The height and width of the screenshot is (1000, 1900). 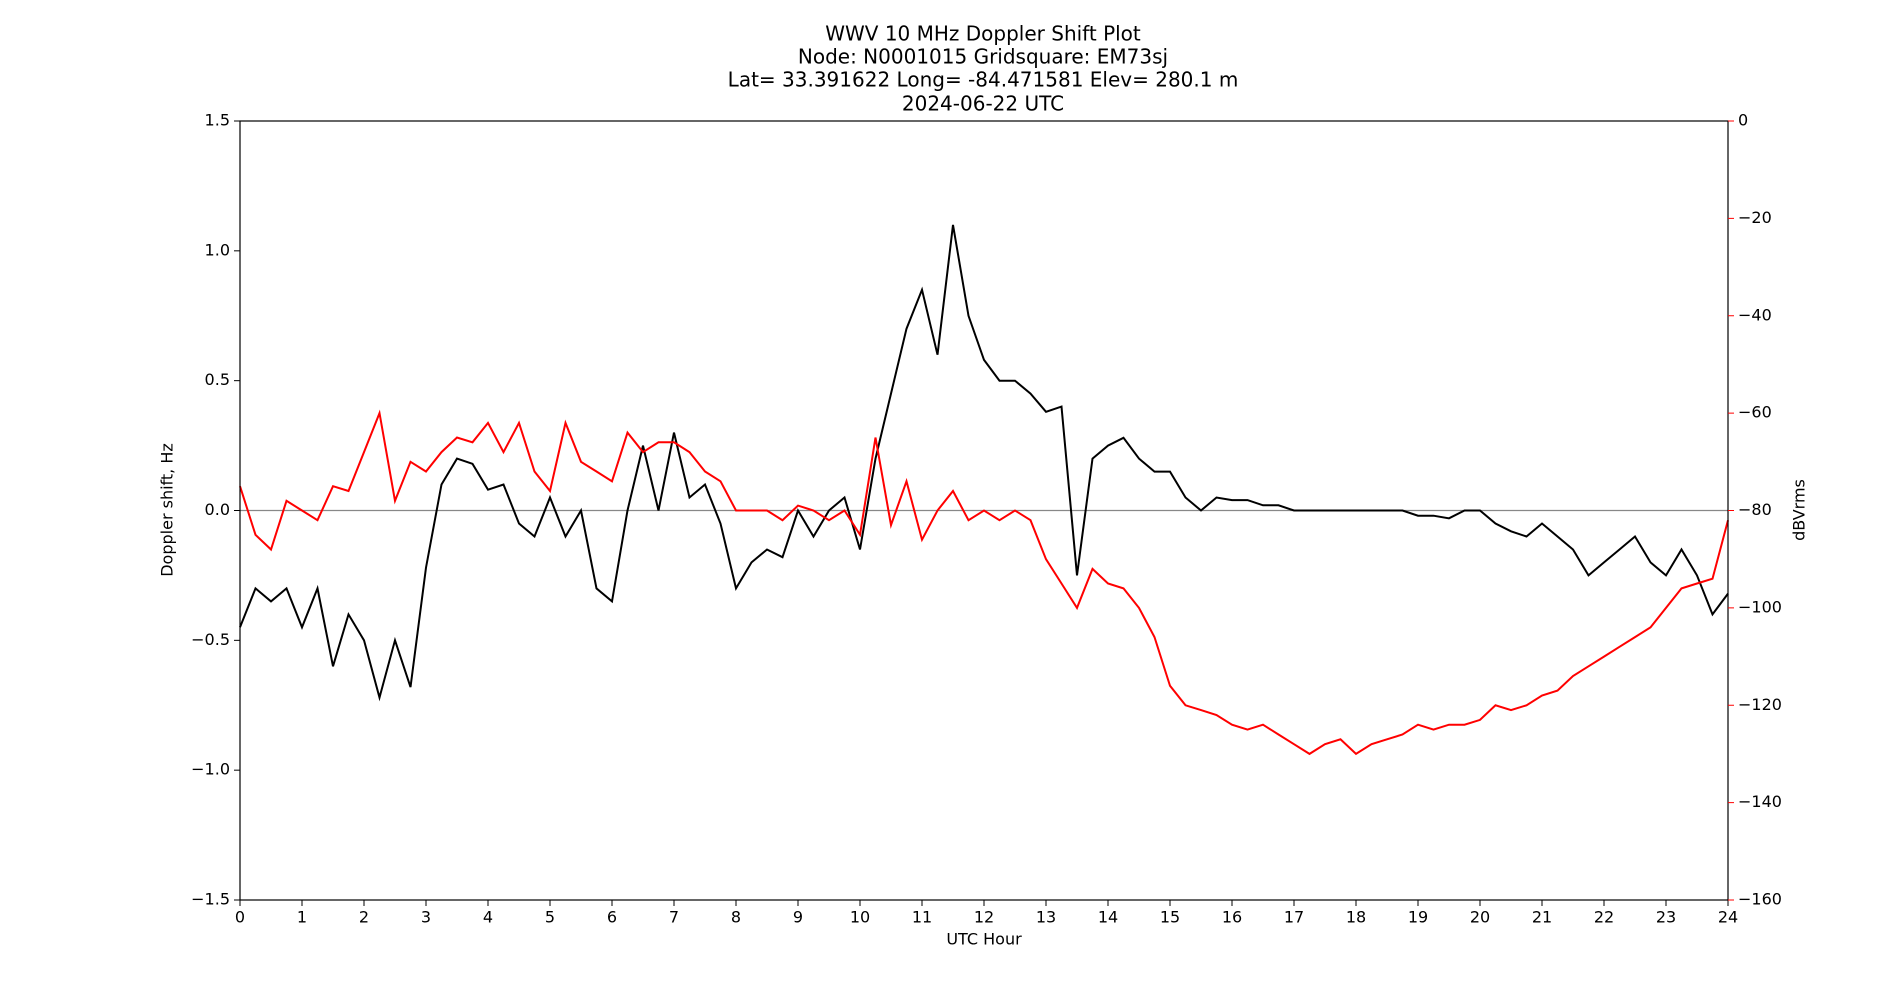 I want to click on y2-tick-label: −120, so click(x=1760, y=704).